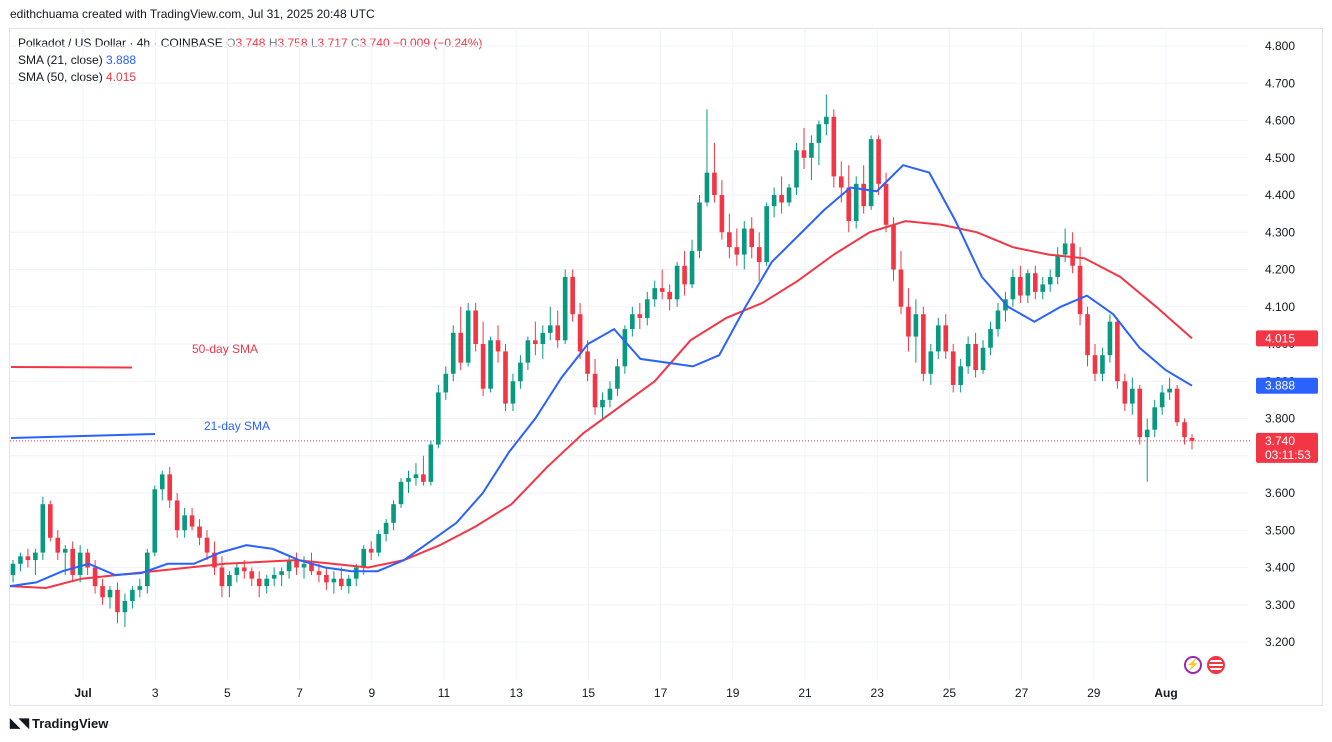  What do you see at coordinates (60, 77) in the screenshot?
I see `sma50-label: SMA (50, close)` at bounding box center [60, 77].